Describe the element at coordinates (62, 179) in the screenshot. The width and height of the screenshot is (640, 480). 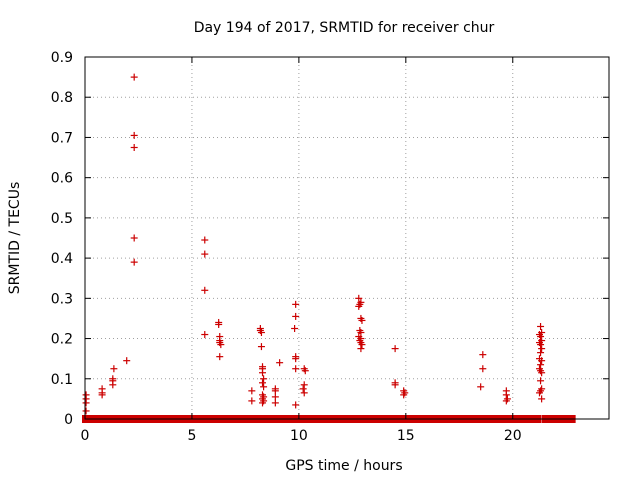
I see `y-tick-label: 0.6` at that location.